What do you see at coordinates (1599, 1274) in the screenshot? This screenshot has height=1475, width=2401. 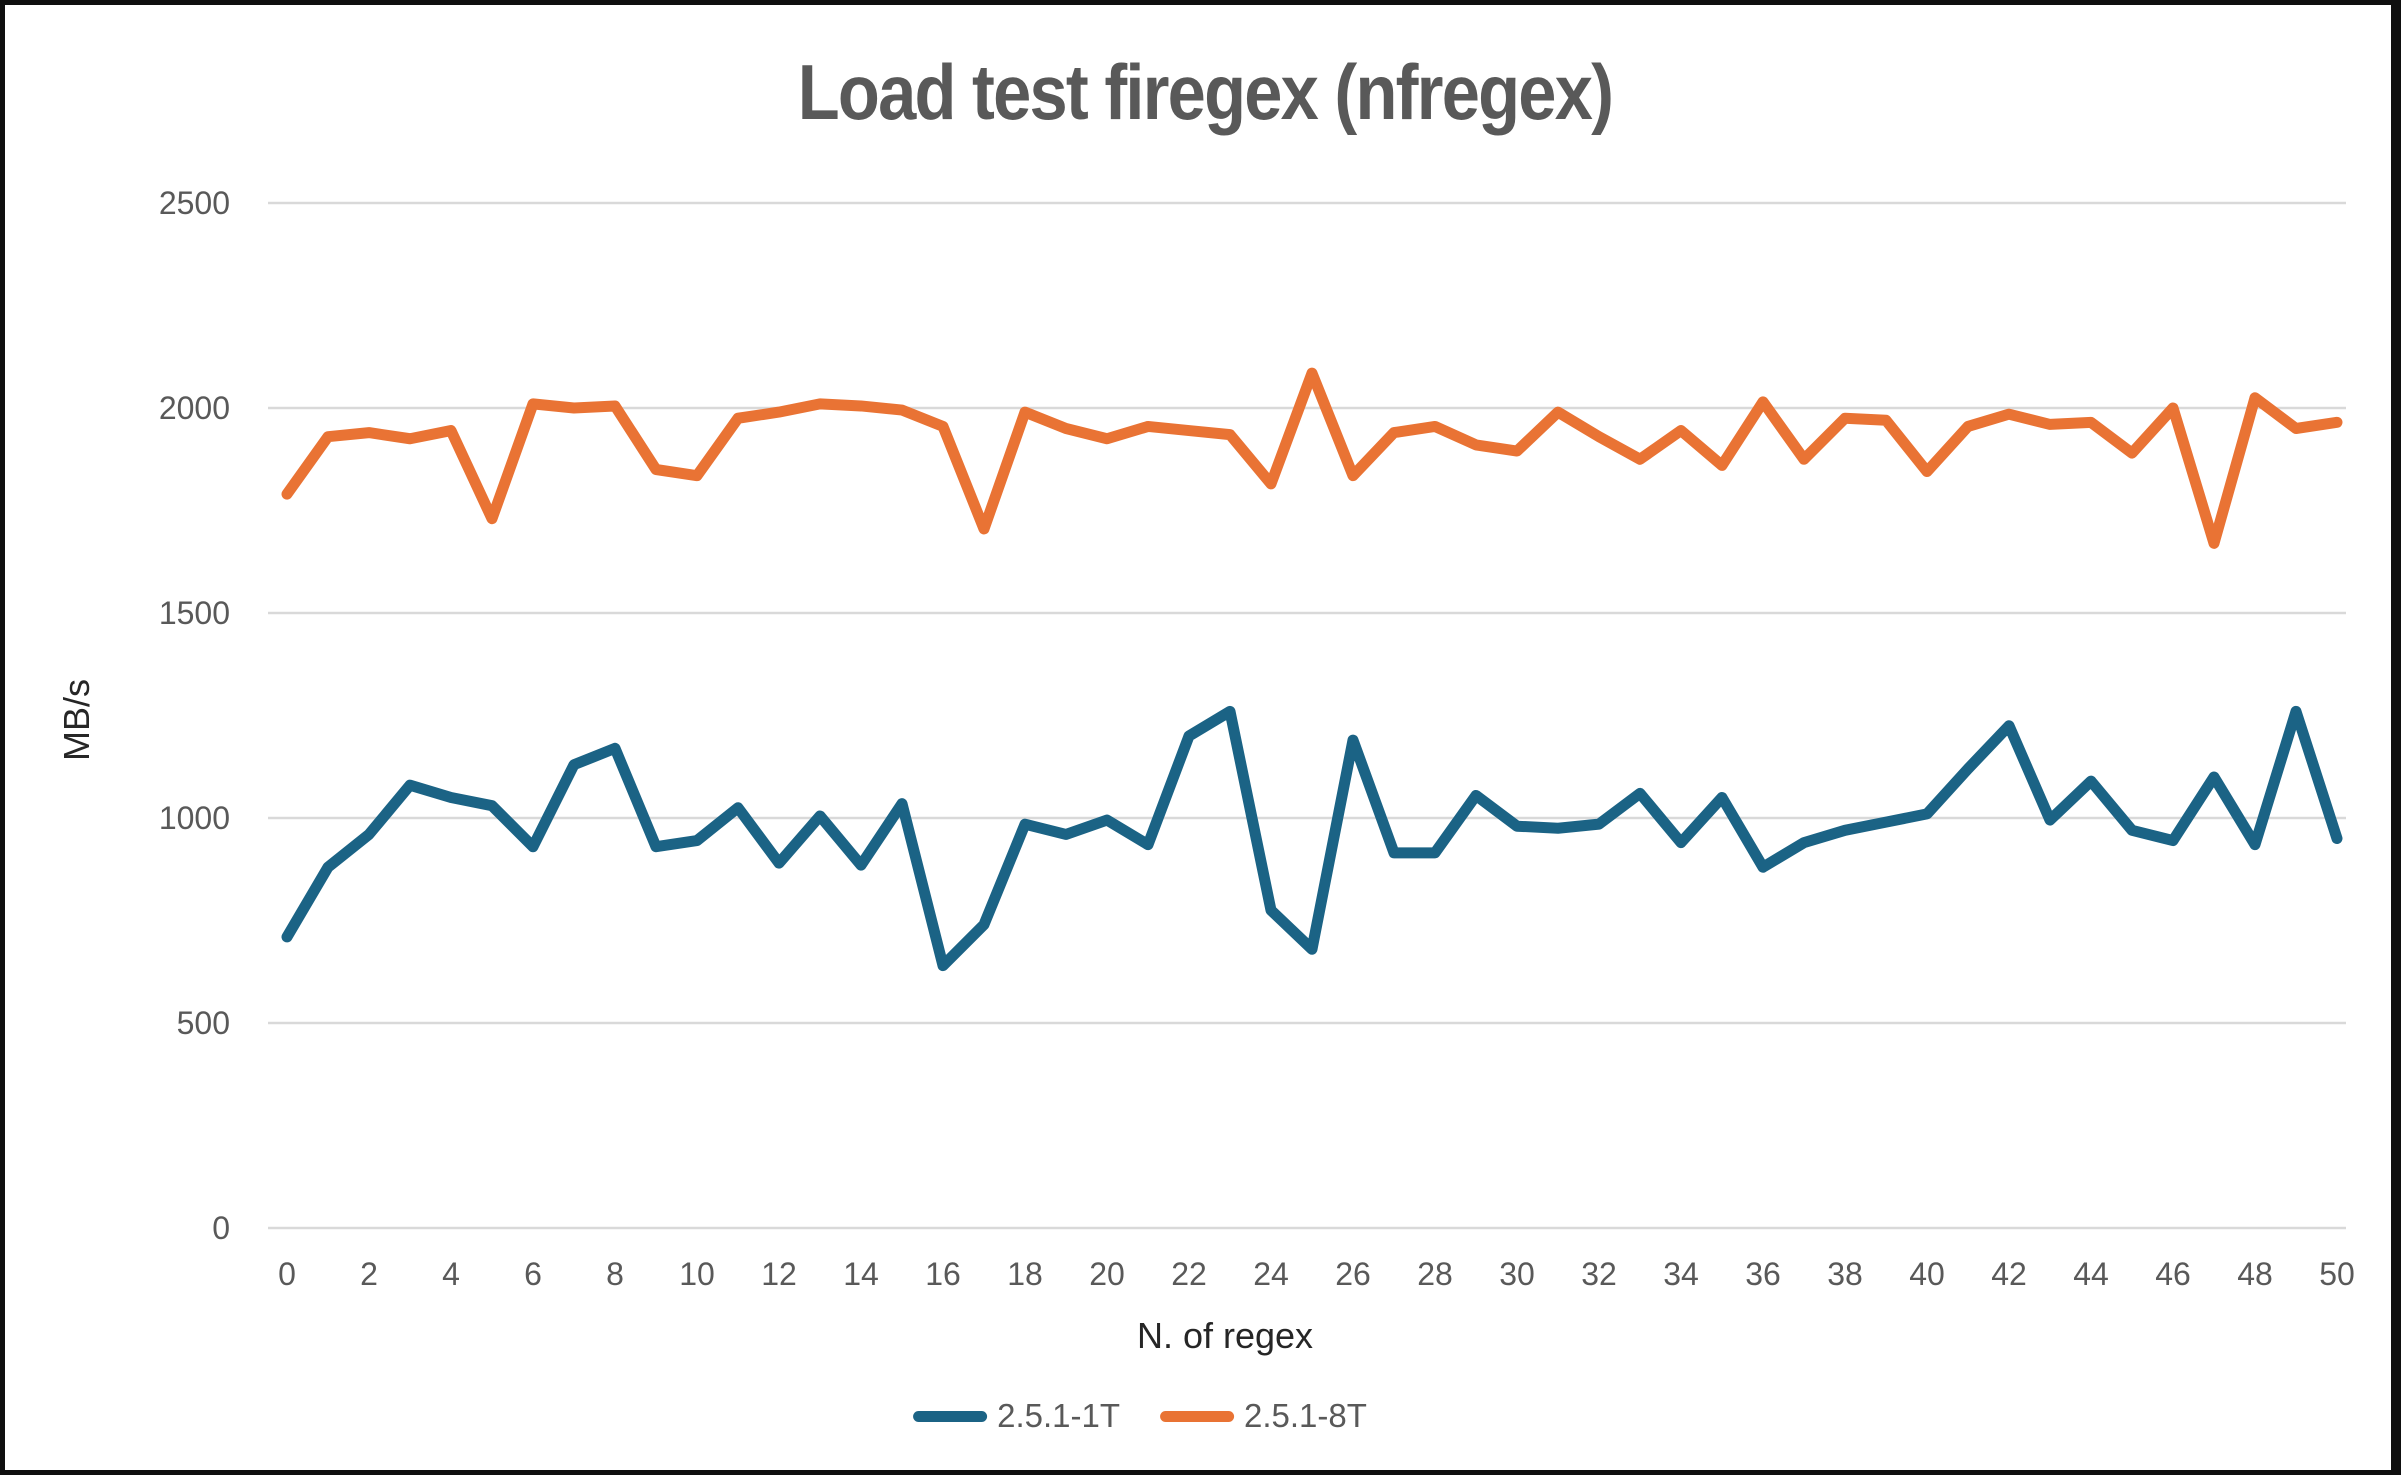 I see `x-tick-label-32: 32` at bounding box center [1599, 1274].